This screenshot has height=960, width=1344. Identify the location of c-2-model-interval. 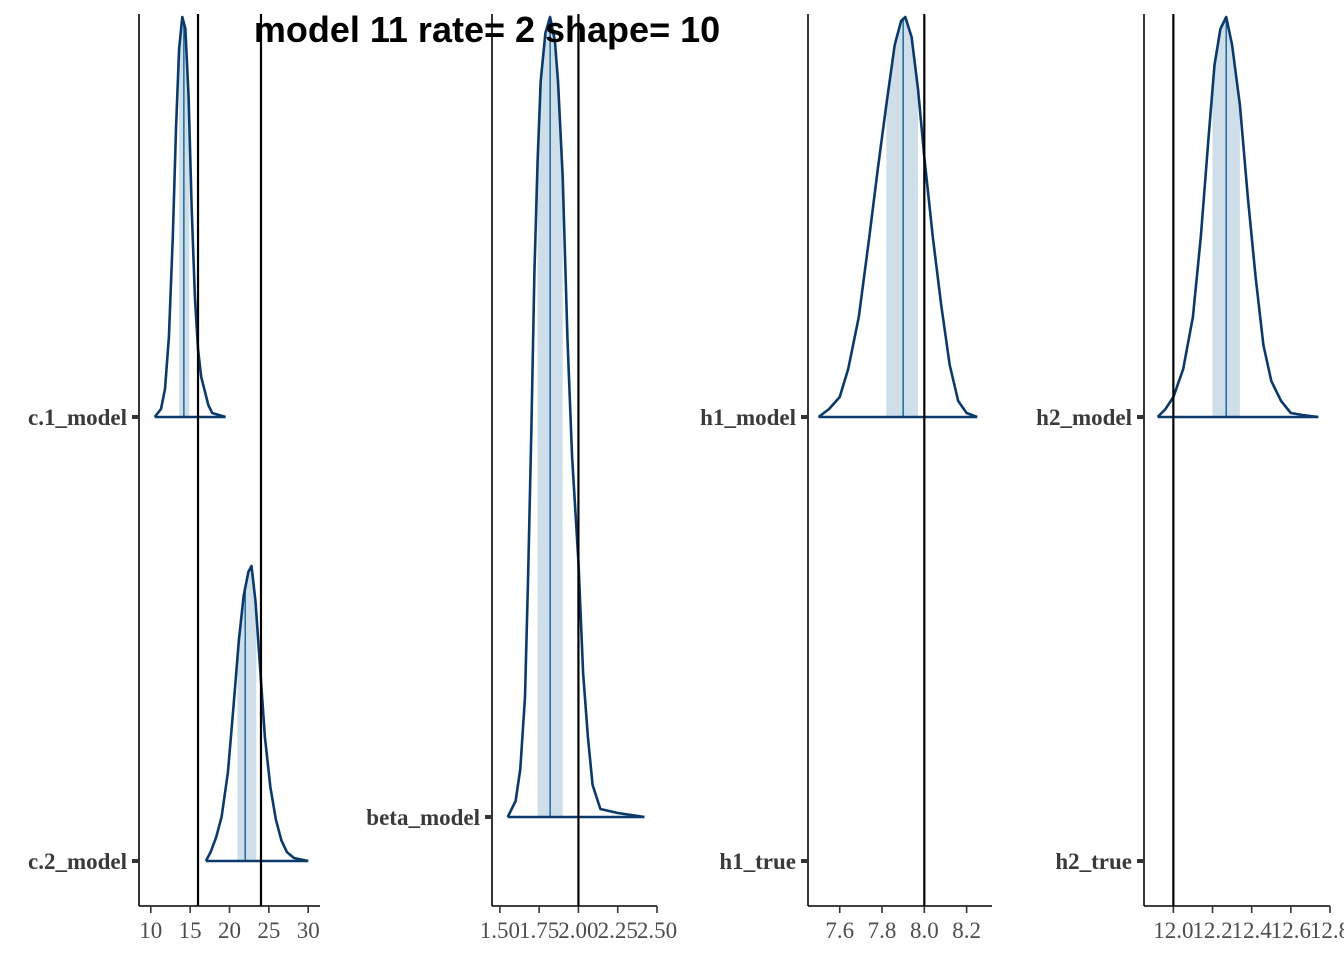
(247, 713).